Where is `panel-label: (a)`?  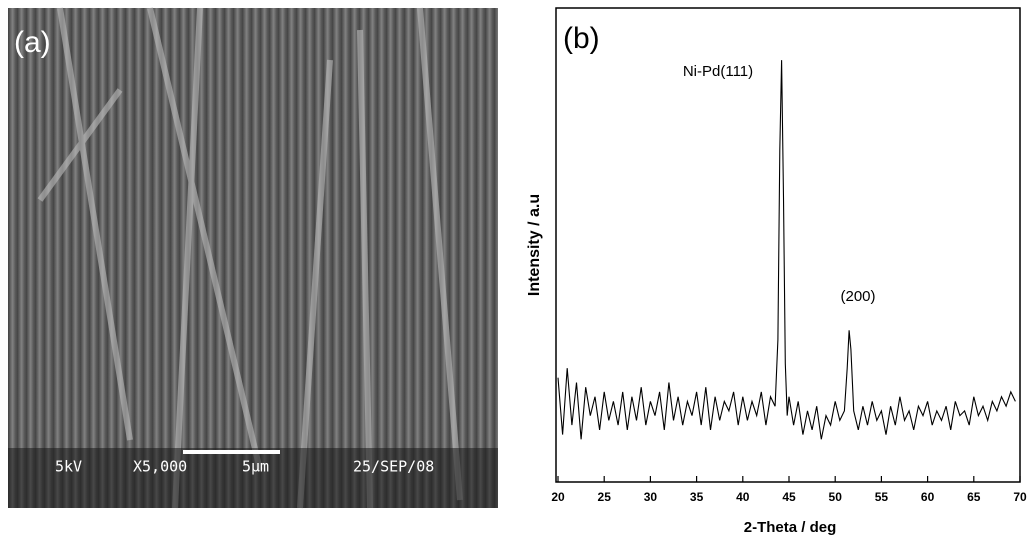
panel-label: (a) is located at coordinates (32, 42).